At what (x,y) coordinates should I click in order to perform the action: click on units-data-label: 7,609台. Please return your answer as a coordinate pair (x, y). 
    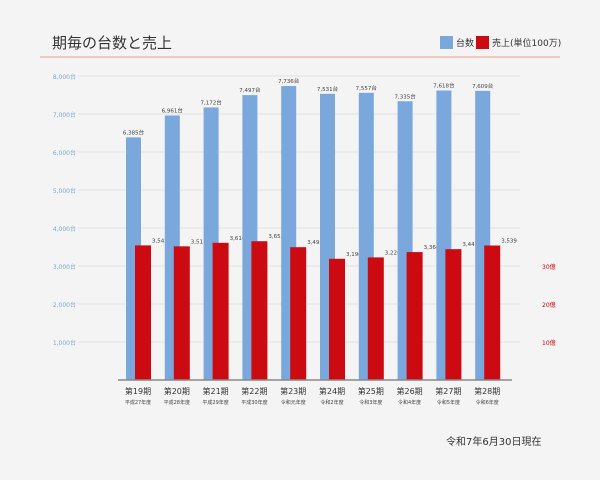
    Looking at the image, I should click on (483, 86).